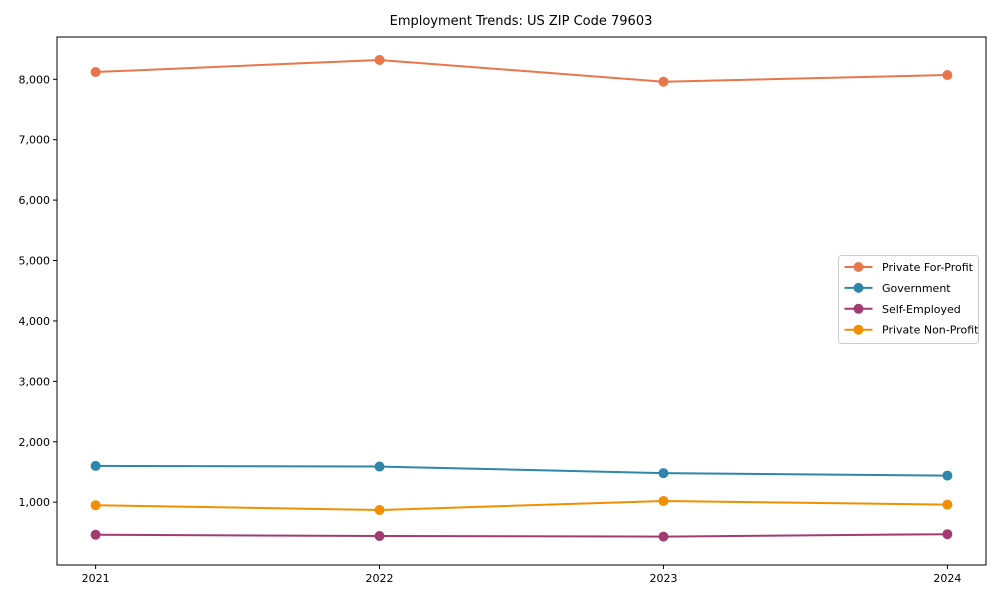 This screenshot has width=1000, height=600. I want to click on x-tick-label: 2024, so click(947, 578).